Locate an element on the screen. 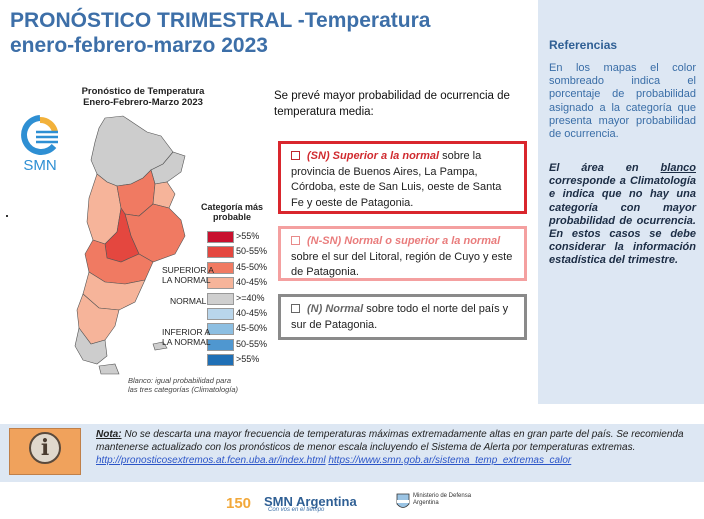  ministry-text-line-2: Argentina is located at coordinates (426, 503).